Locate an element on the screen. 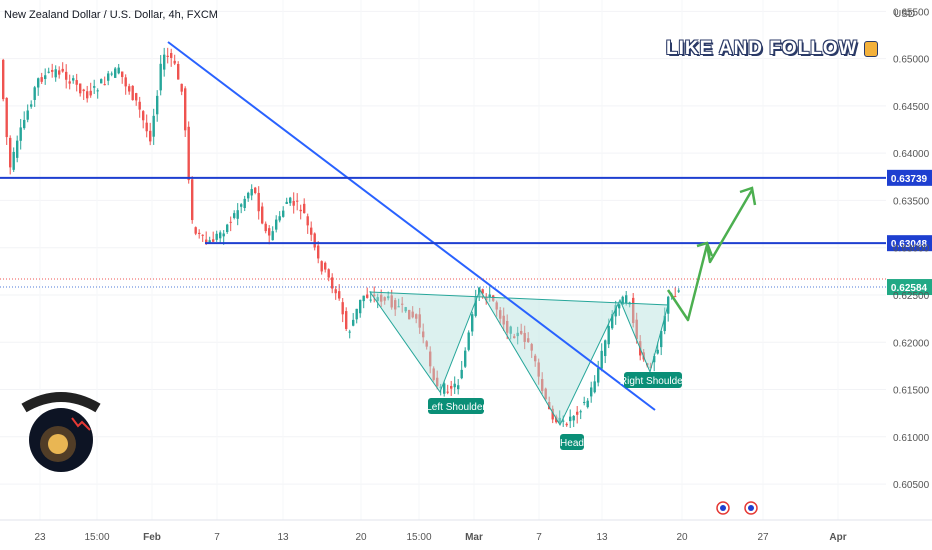 The height and width of the screenshot is (550, 932). x-tick-label: 20 is located at coordinates (361, 537).